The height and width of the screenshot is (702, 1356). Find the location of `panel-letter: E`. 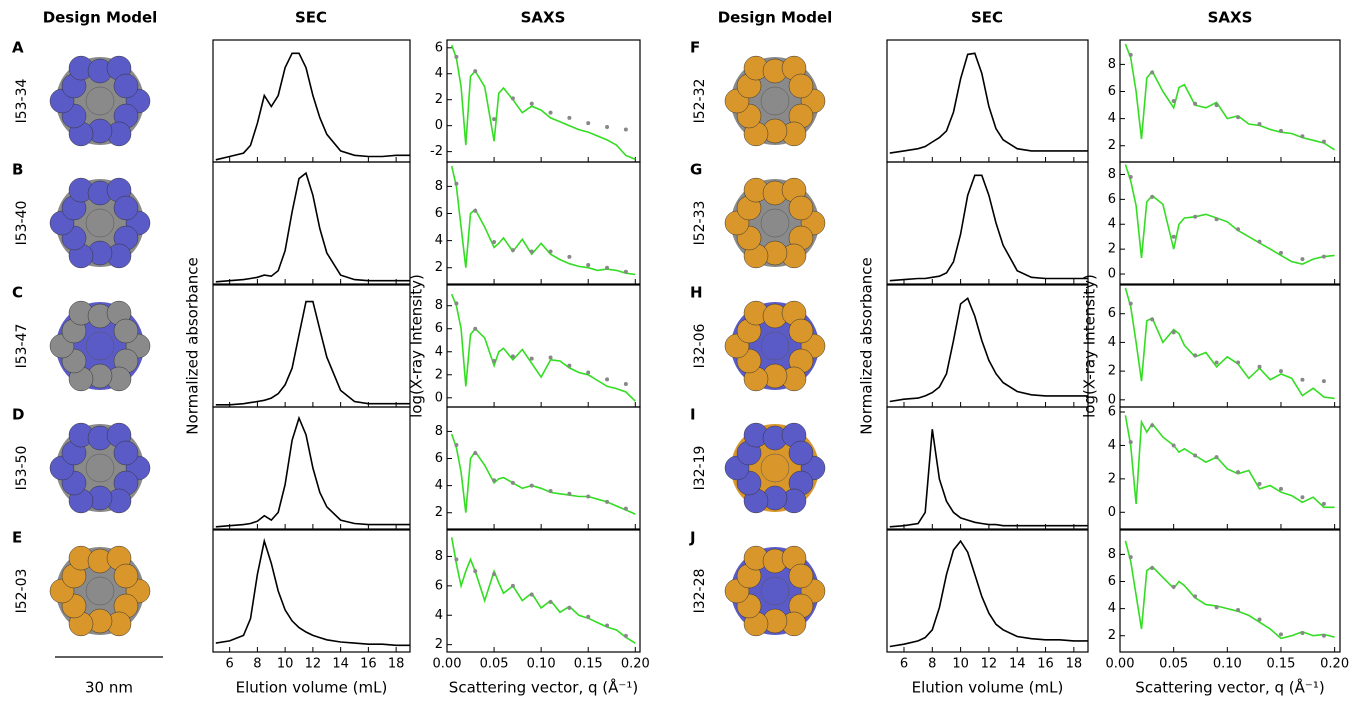

panel-letter: E is located at coordinates (17, 538).